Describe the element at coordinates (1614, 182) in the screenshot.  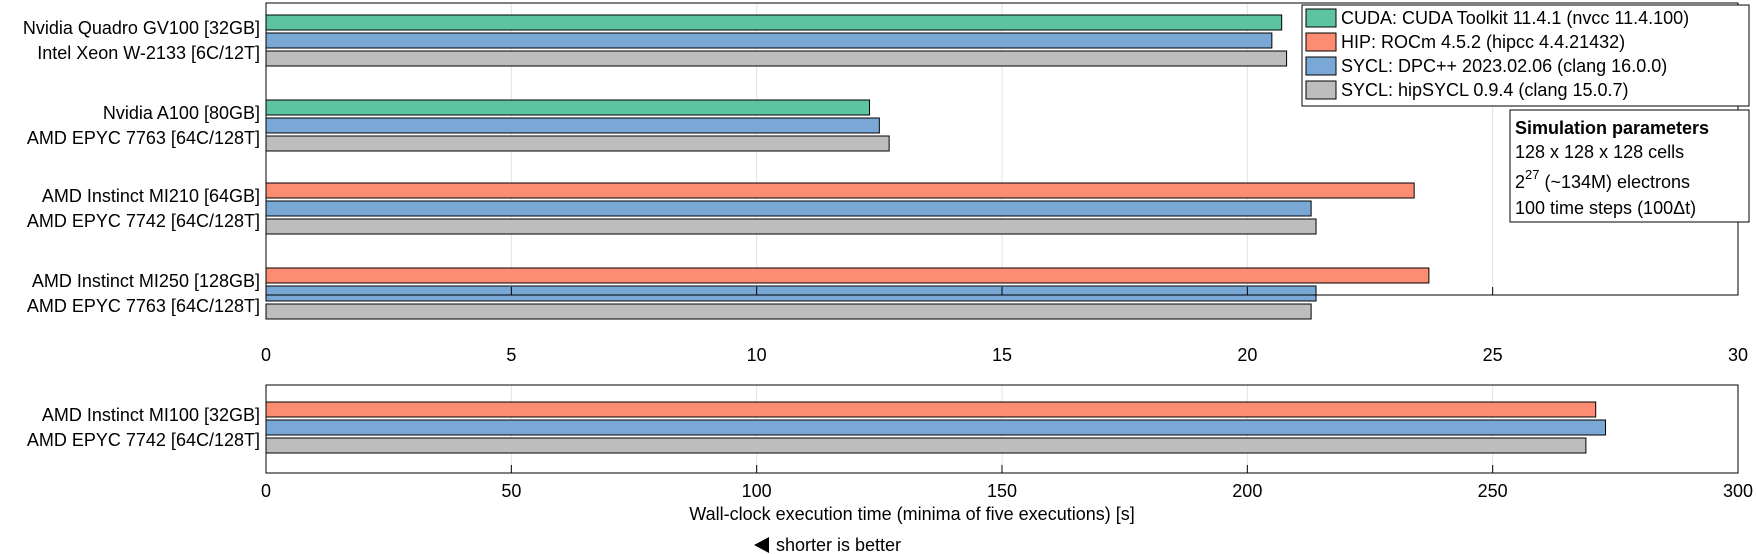
I see `annotation-electrons-rest: (~134M) electrons` at that location.